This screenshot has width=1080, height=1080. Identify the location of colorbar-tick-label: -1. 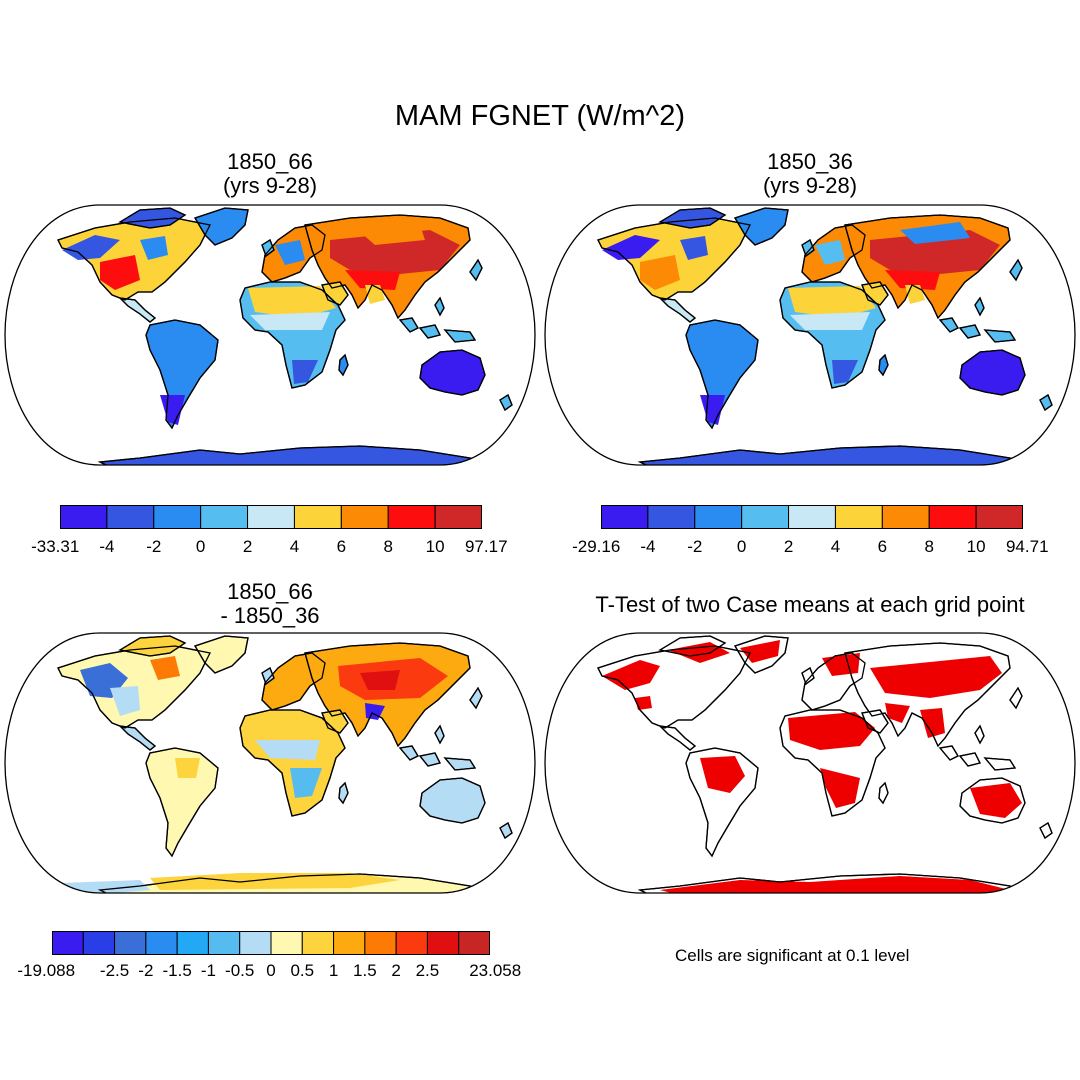
(208, 970).